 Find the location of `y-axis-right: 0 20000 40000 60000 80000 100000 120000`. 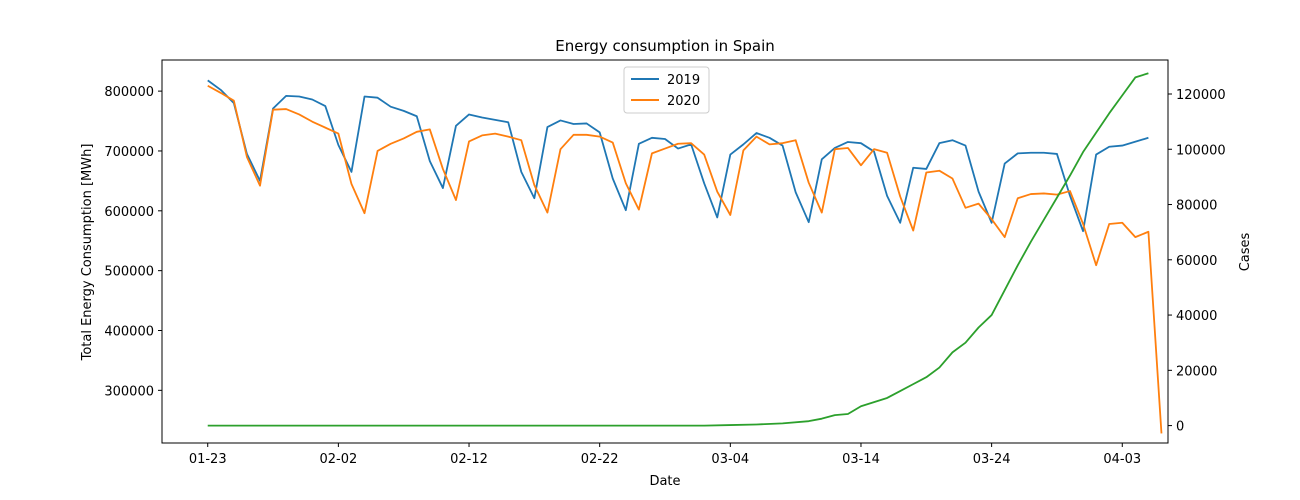

y-axis-right: 0 20000 40000 60000 80000 100000 120000 is located at coordinates (1197, 261).